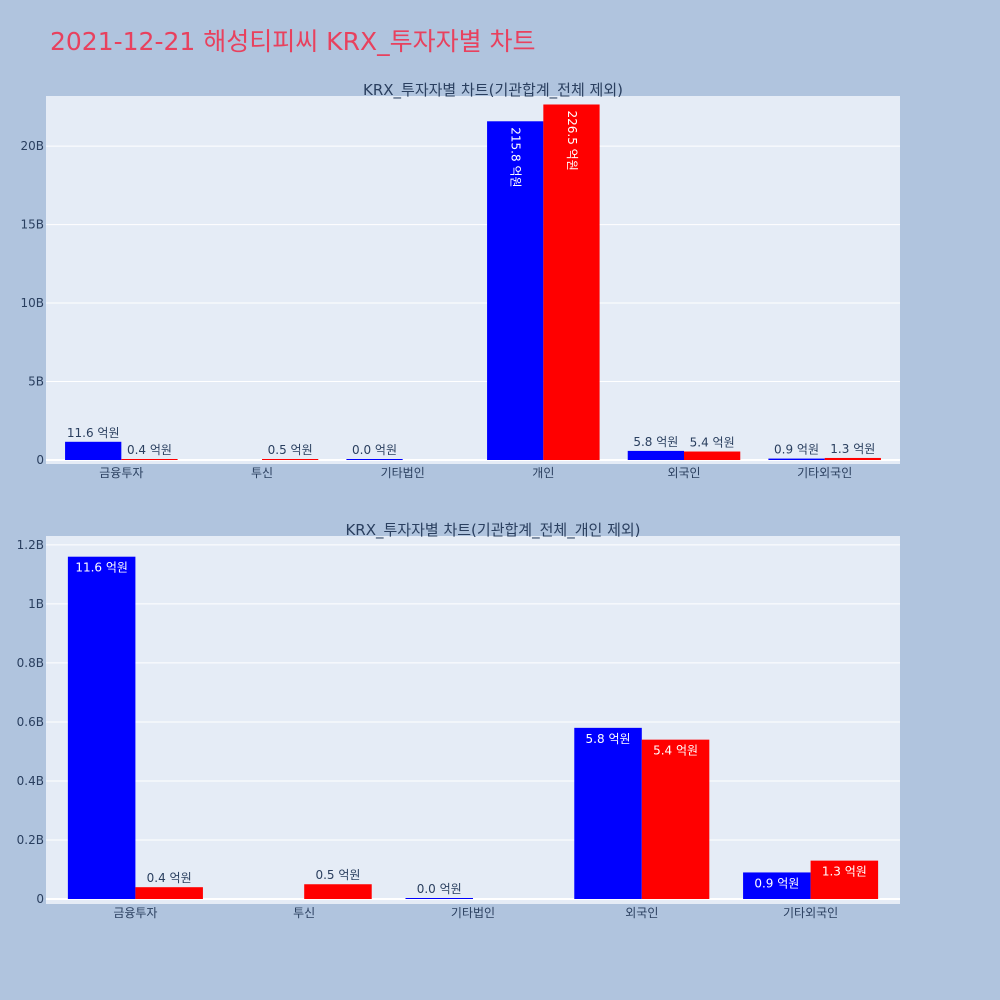 The height and width of the screenshot is (1000, 1000). What do you see at coordinates (493, 90) in the screenshot?
I see `chart-title: KRX_투자자별 차트(기관합계_전체 제외)` at bounding box center [493, 90].